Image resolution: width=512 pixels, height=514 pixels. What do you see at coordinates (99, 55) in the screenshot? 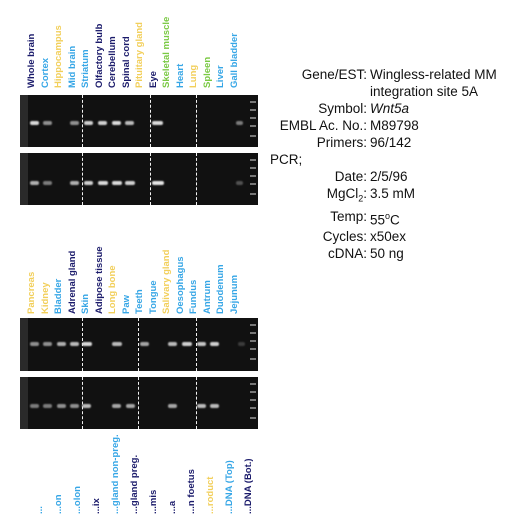
I see `lane-label: Olfactory bulb` at bounding box center [99, 55].